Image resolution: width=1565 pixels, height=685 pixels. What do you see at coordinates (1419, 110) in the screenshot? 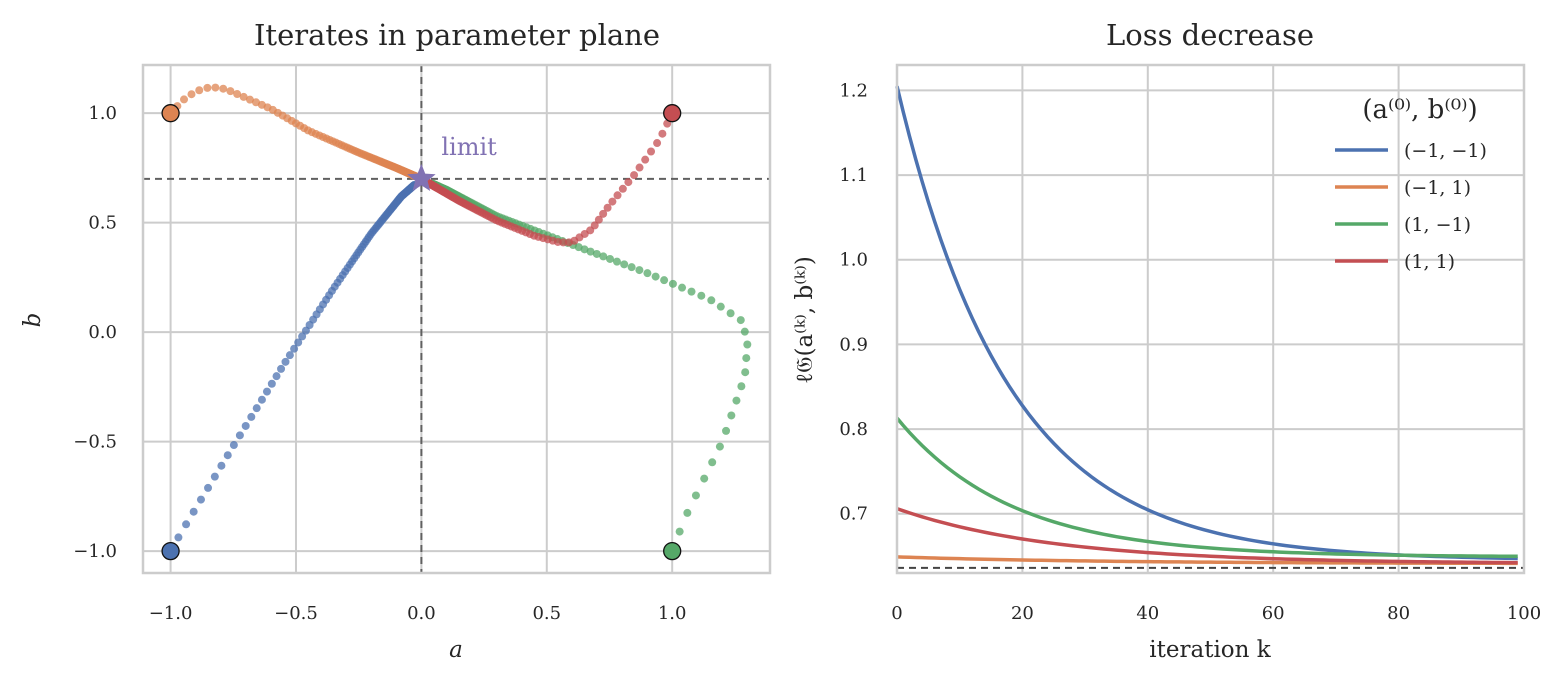
I see `legend-title: (a⁽⁰⁾, b⁽⁰⁾)` at bounding box center [1419, 110].